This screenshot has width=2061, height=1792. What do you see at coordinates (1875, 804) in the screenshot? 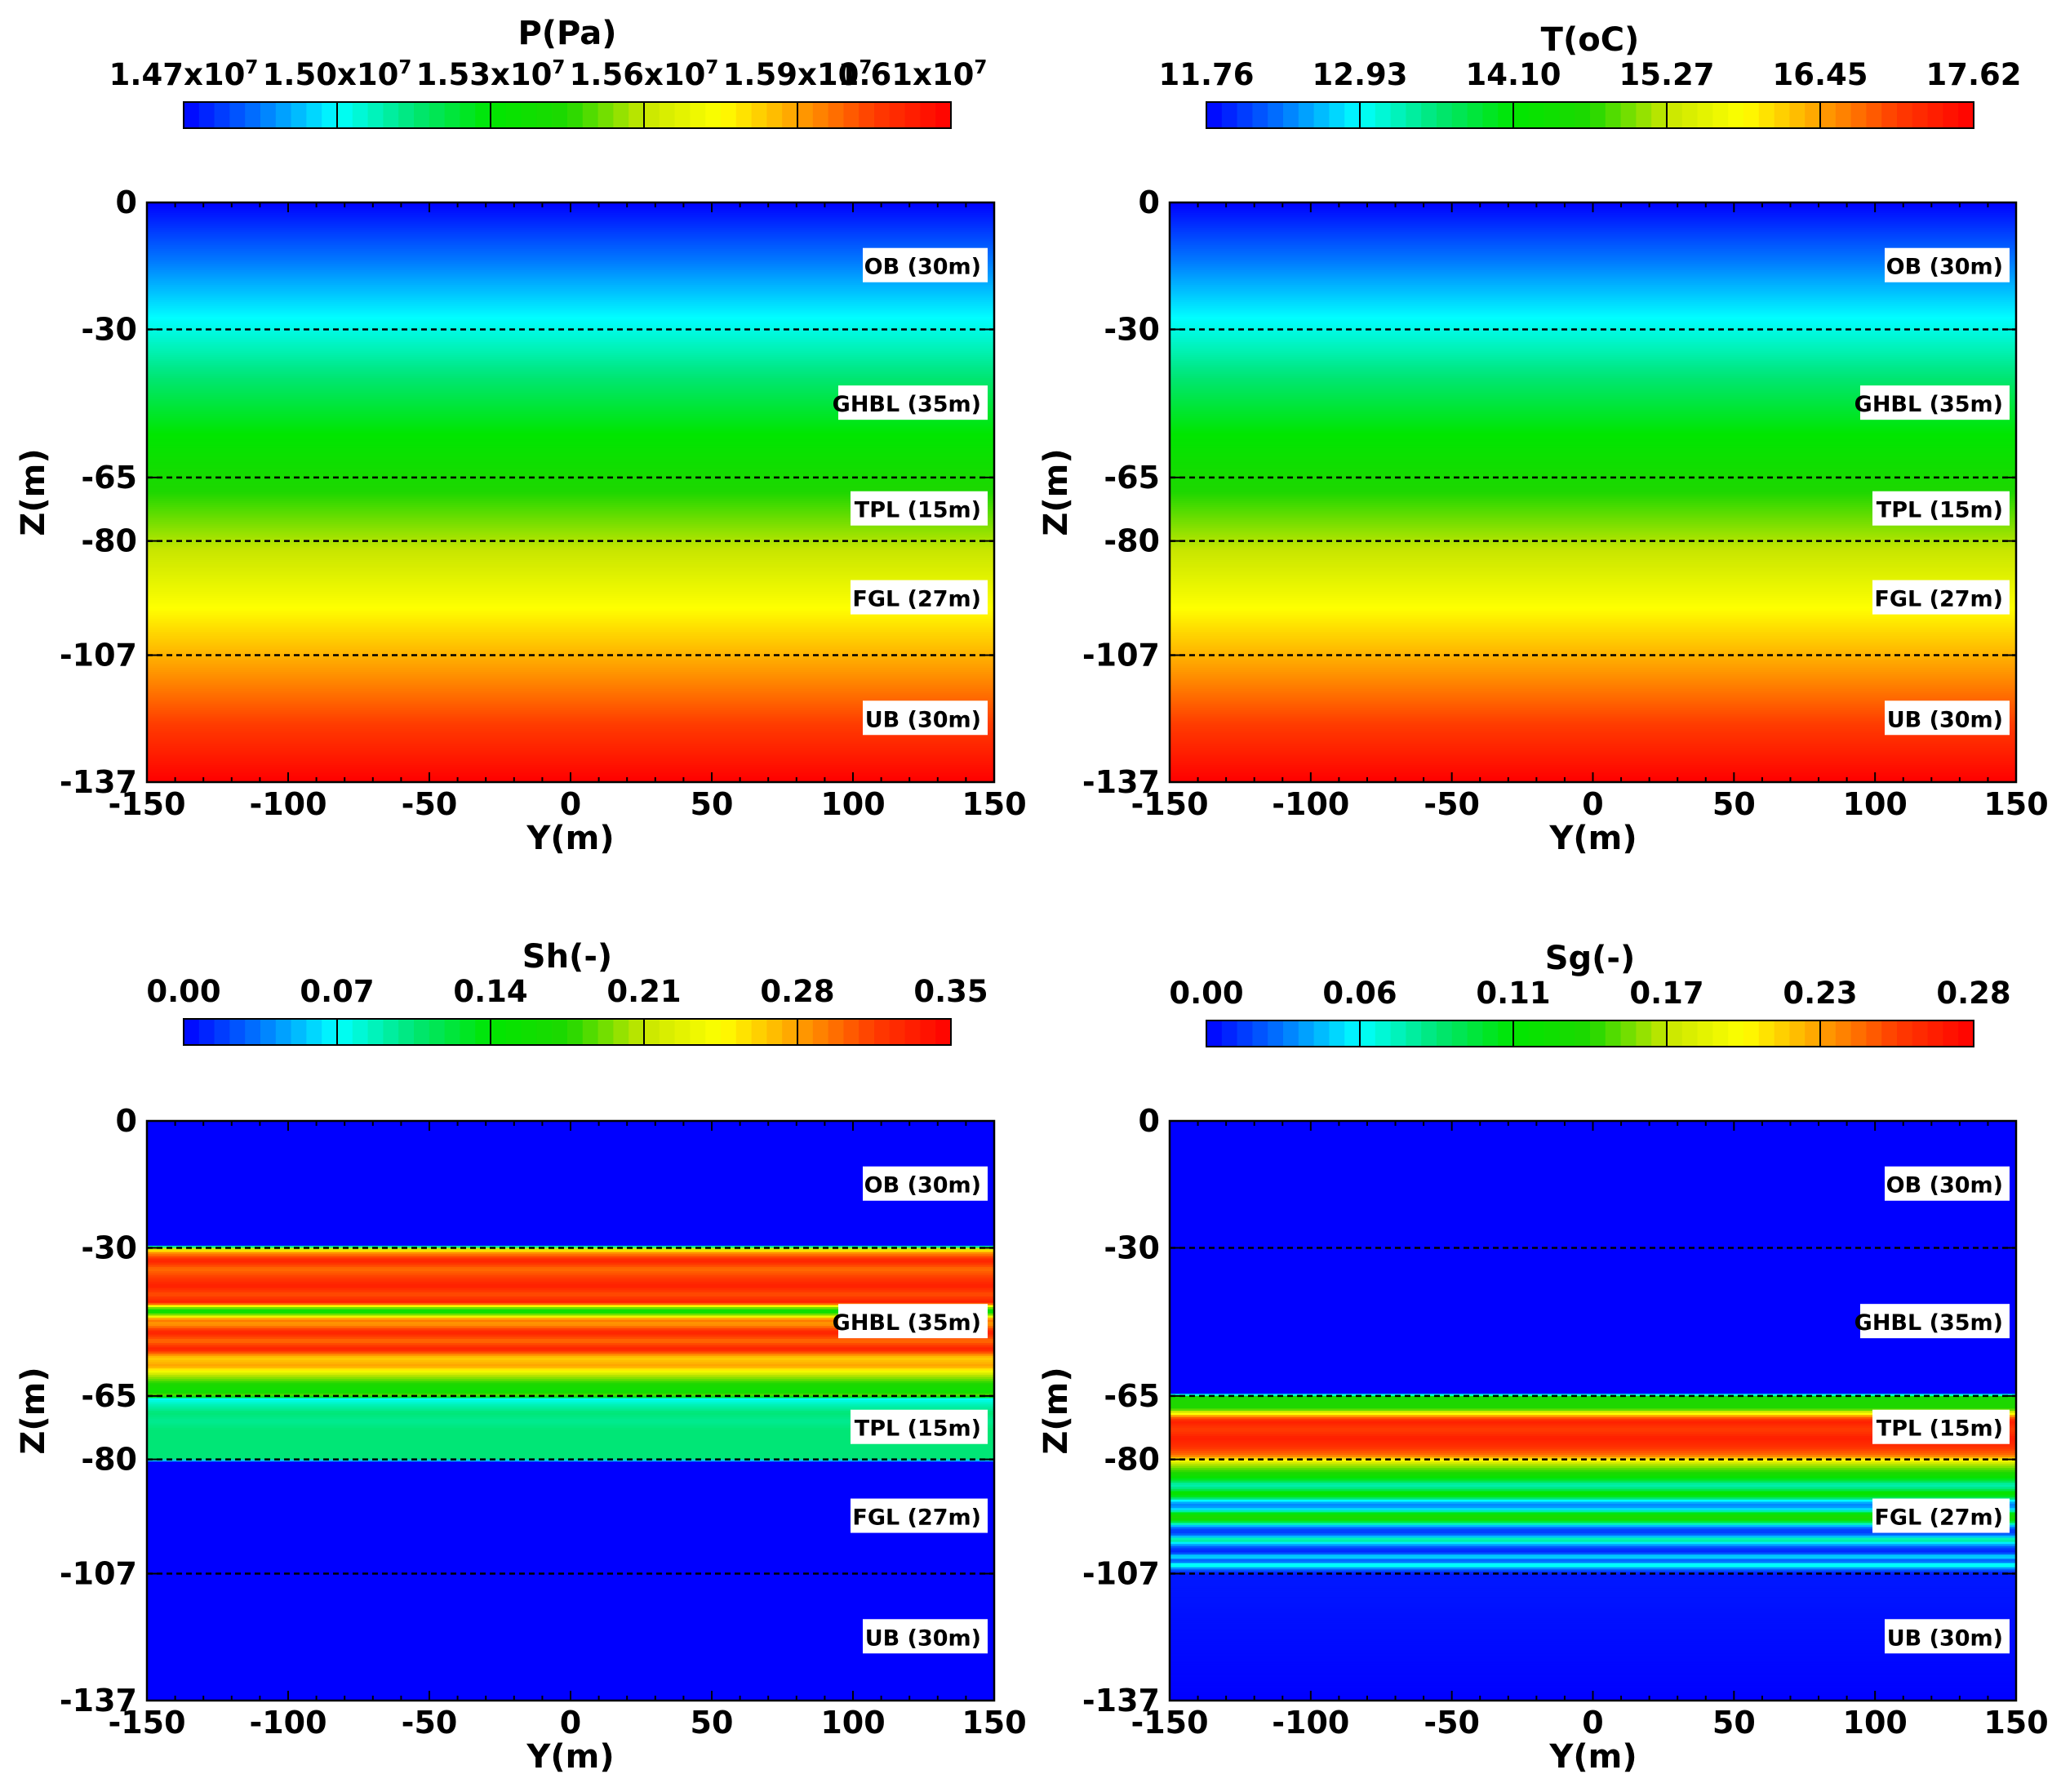
I see `x-tick-label: 100` at bounding box center [1875, 804].